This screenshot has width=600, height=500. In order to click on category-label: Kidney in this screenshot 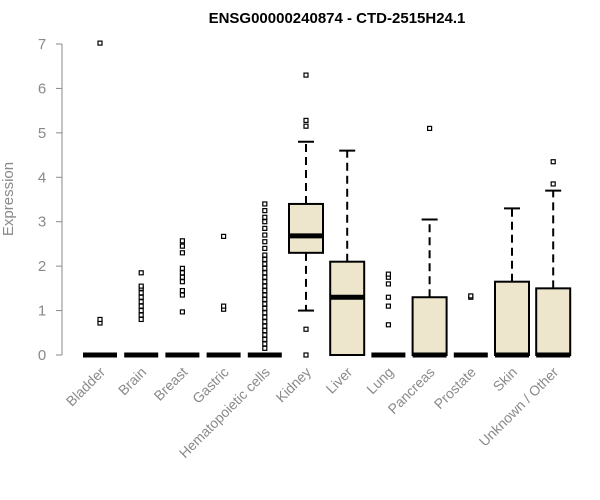, I will do `click(294, 385)`.